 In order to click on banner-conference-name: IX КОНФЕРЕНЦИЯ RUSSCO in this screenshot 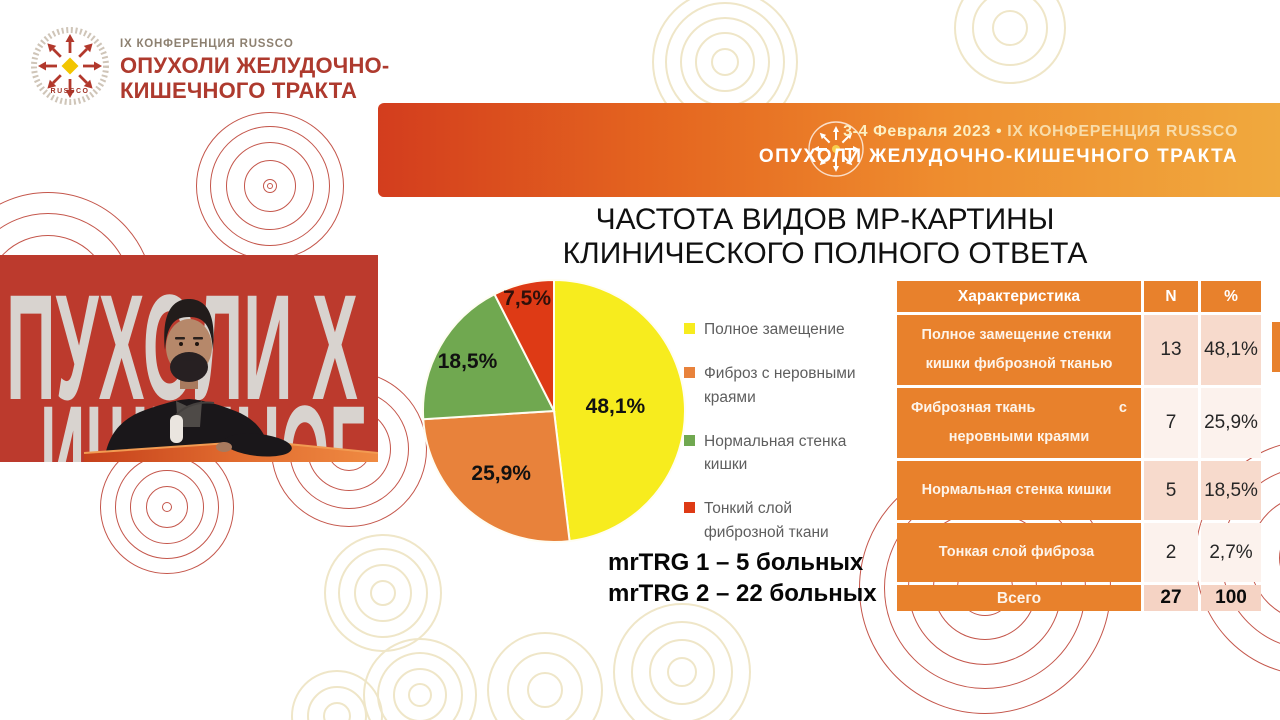, I will do `click(1122, 131)`.